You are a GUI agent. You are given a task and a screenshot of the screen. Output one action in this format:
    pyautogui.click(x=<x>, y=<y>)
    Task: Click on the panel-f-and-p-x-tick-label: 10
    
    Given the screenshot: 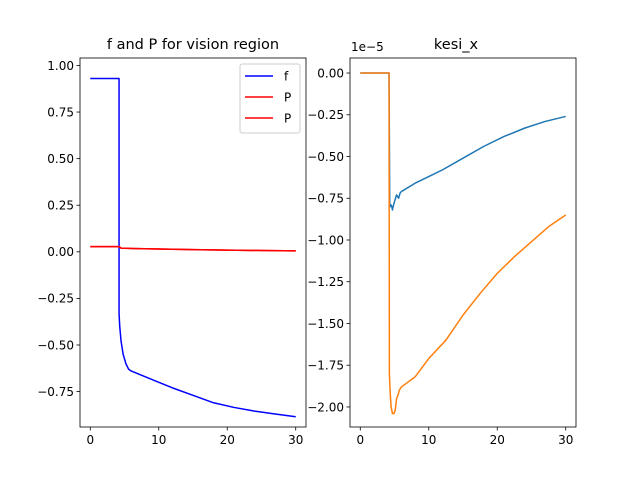 What is the action you would take?
    pyautogui.click(x=158, y=440)
    